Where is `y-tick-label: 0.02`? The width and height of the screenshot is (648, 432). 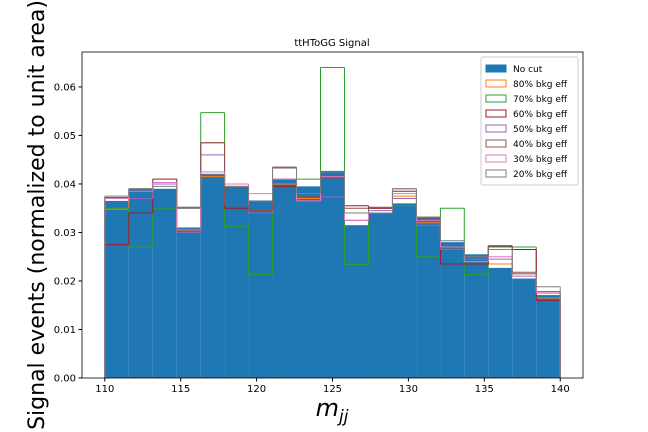 y-tick-label: 0.02 is located at coordinates (65, 281).